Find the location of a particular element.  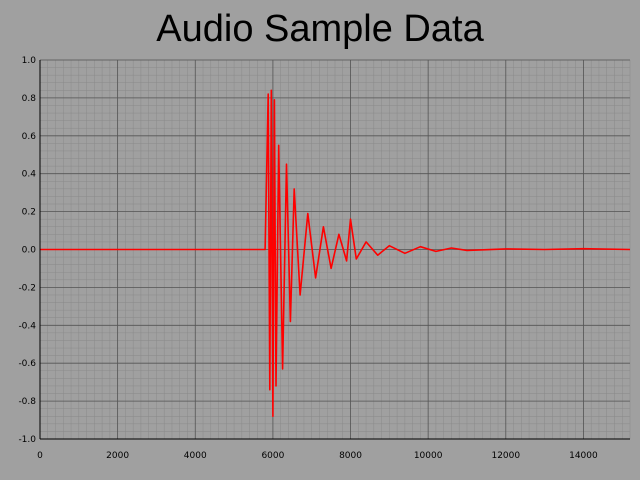

y-tick-label: -0.2 is located at coordinates (27, 288).